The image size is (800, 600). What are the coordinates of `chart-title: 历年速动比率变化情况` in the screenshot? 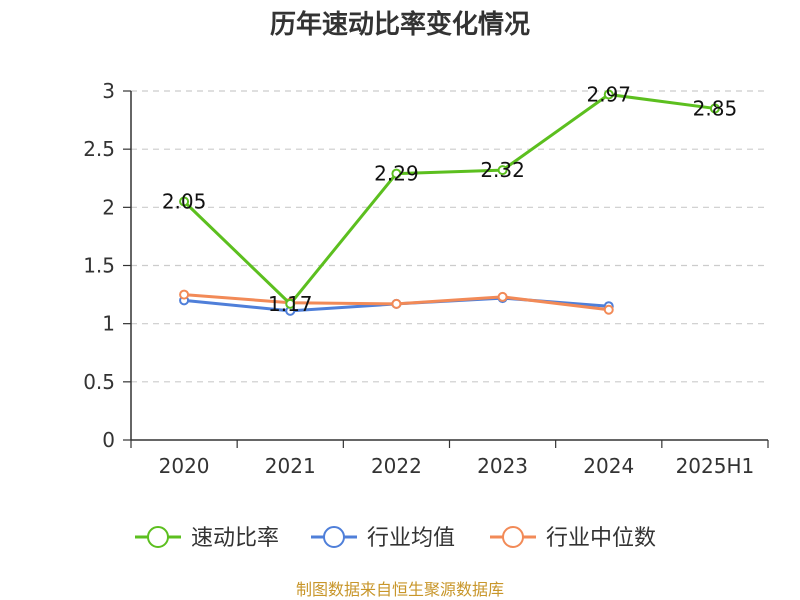 It's located at (400, 24).